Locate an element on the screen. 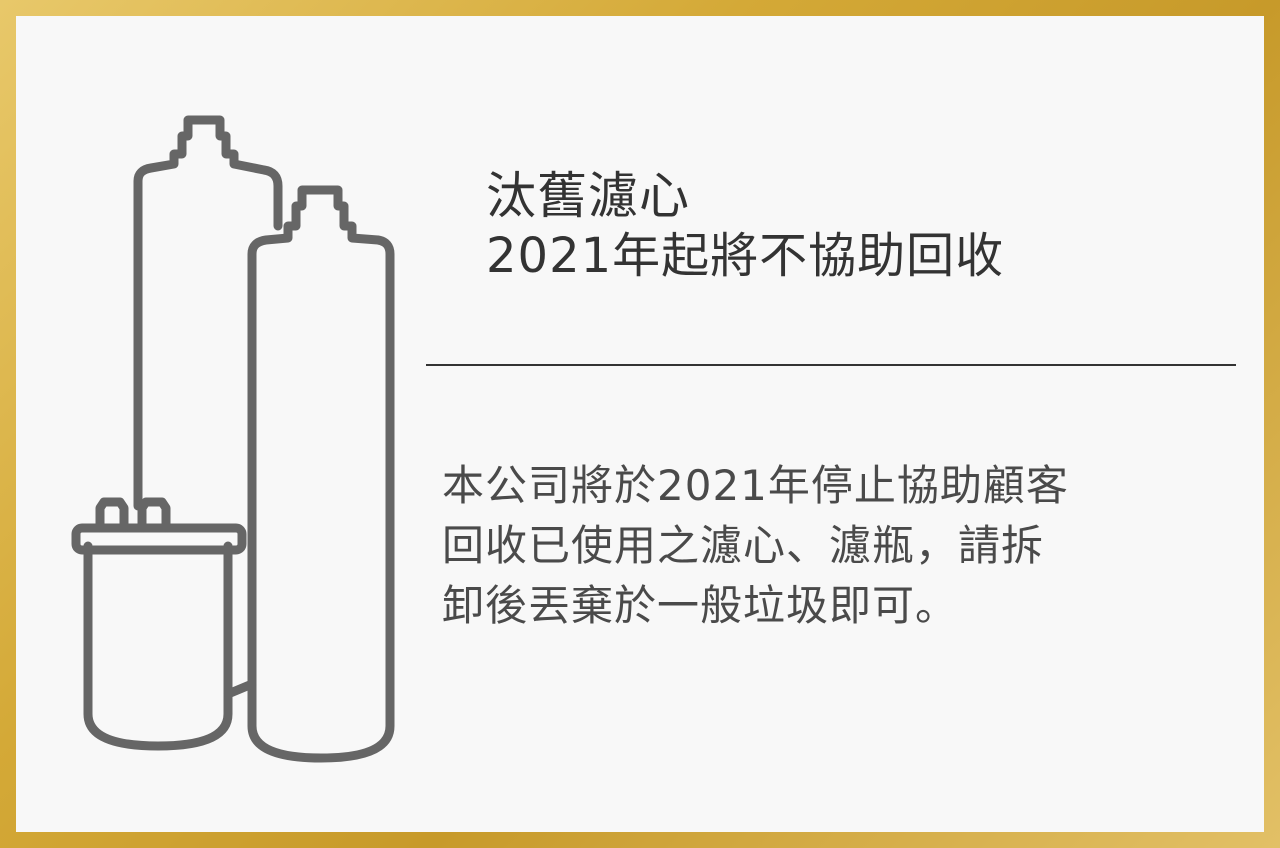 The width and height of the screenshot is (1280, 848). body-line-3: 卸後丟棄於一般垃圾即可。 is located at coordinates (857, 606).